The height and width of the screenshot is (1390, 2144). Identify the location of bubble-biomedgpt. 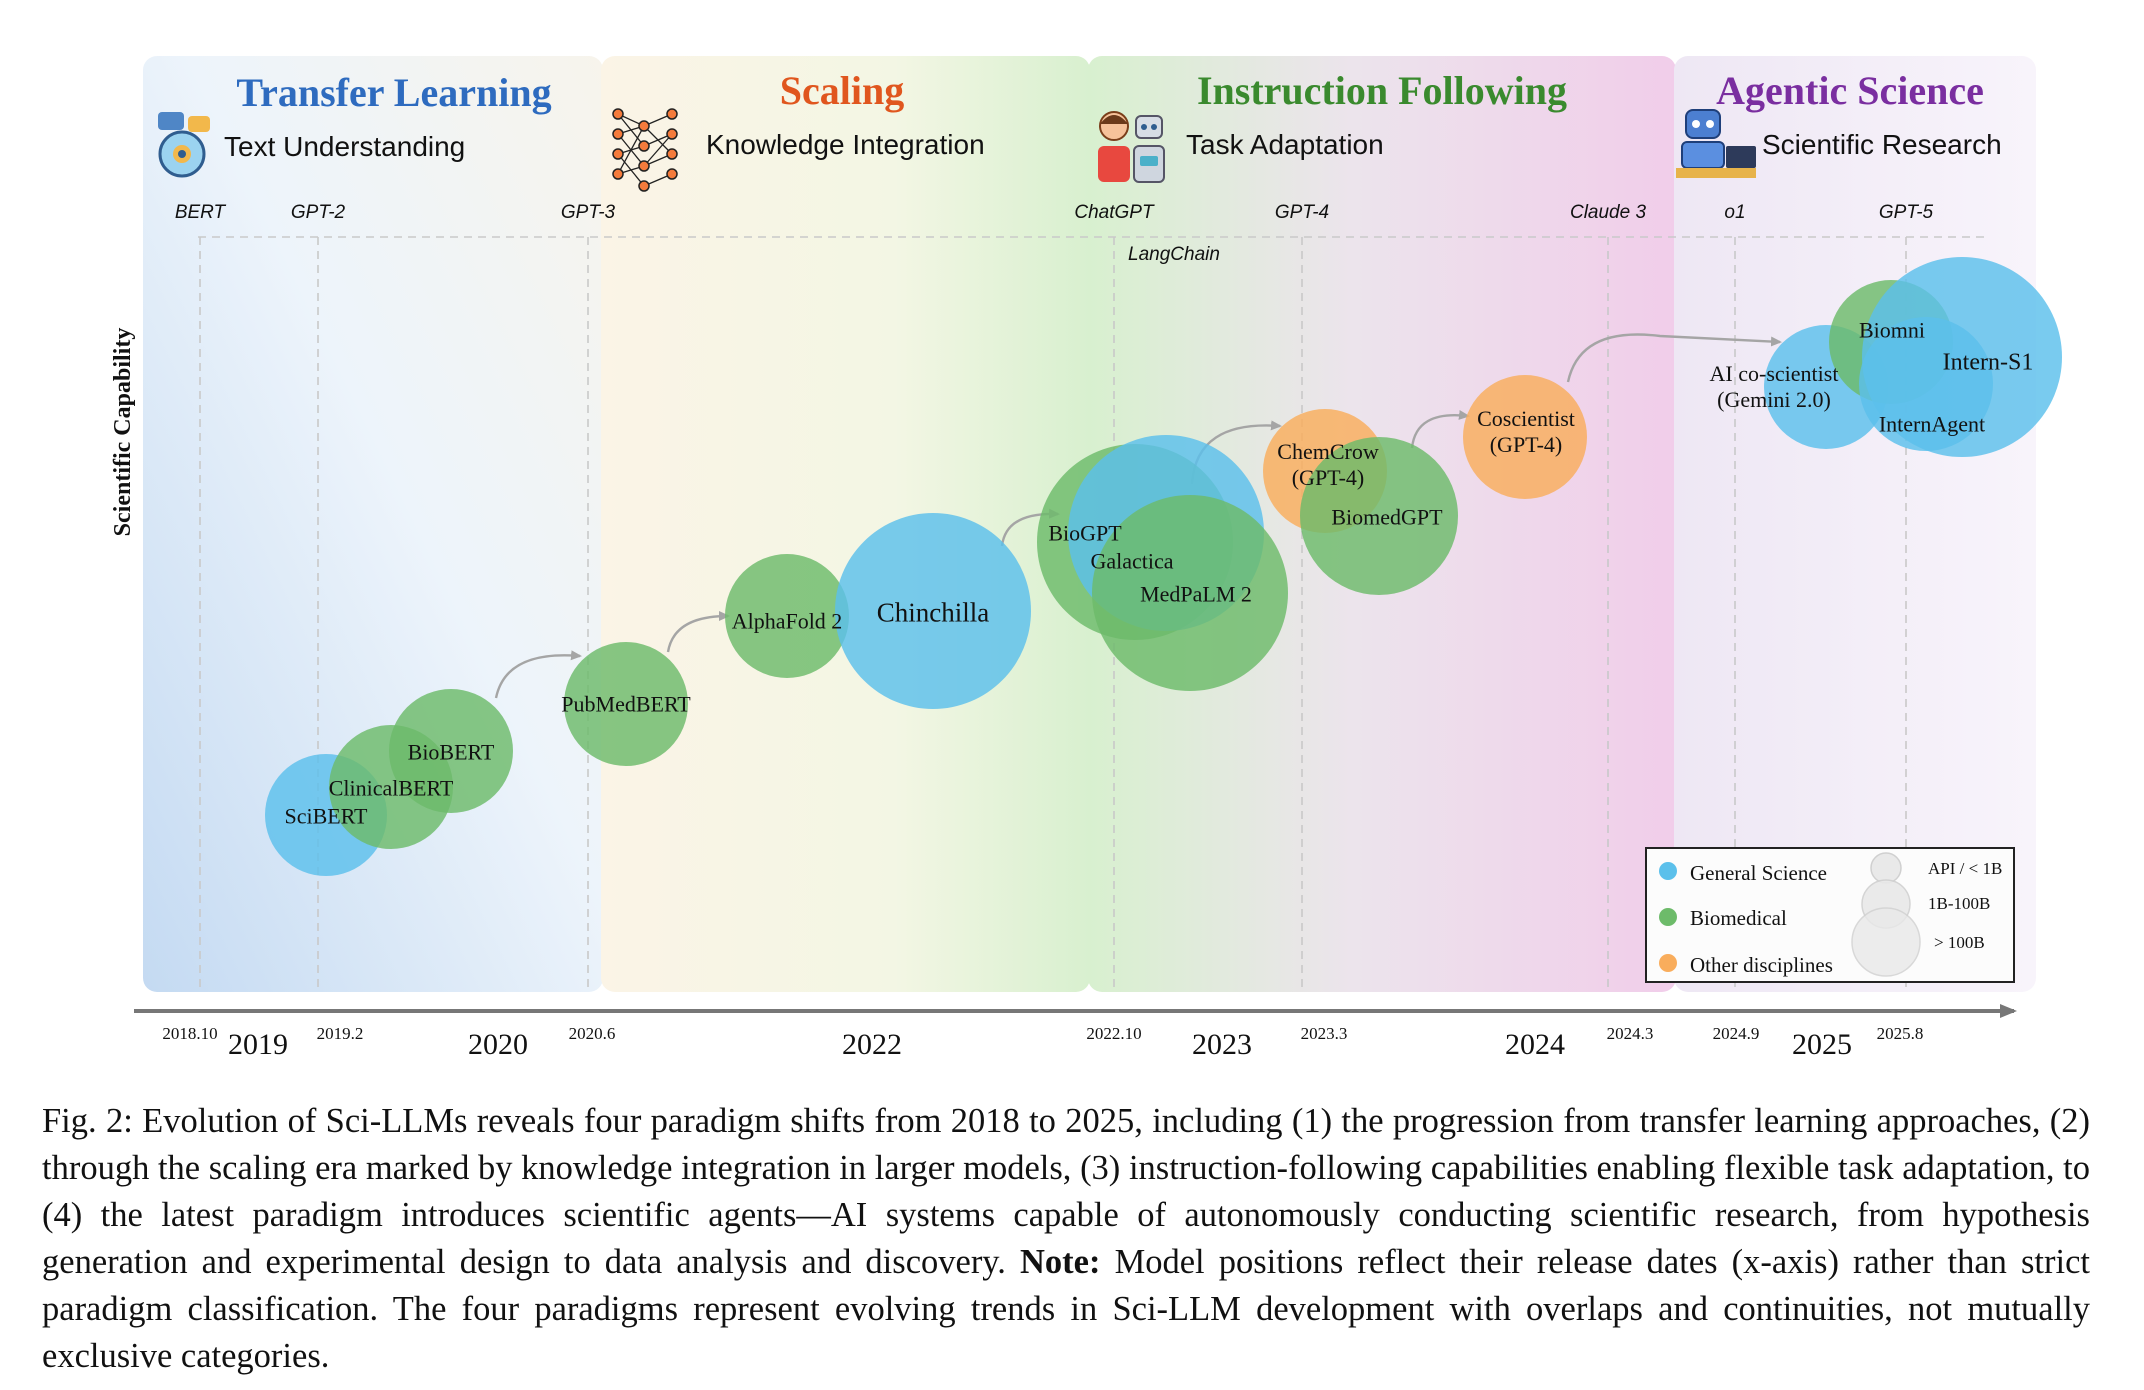
(1379, 516).